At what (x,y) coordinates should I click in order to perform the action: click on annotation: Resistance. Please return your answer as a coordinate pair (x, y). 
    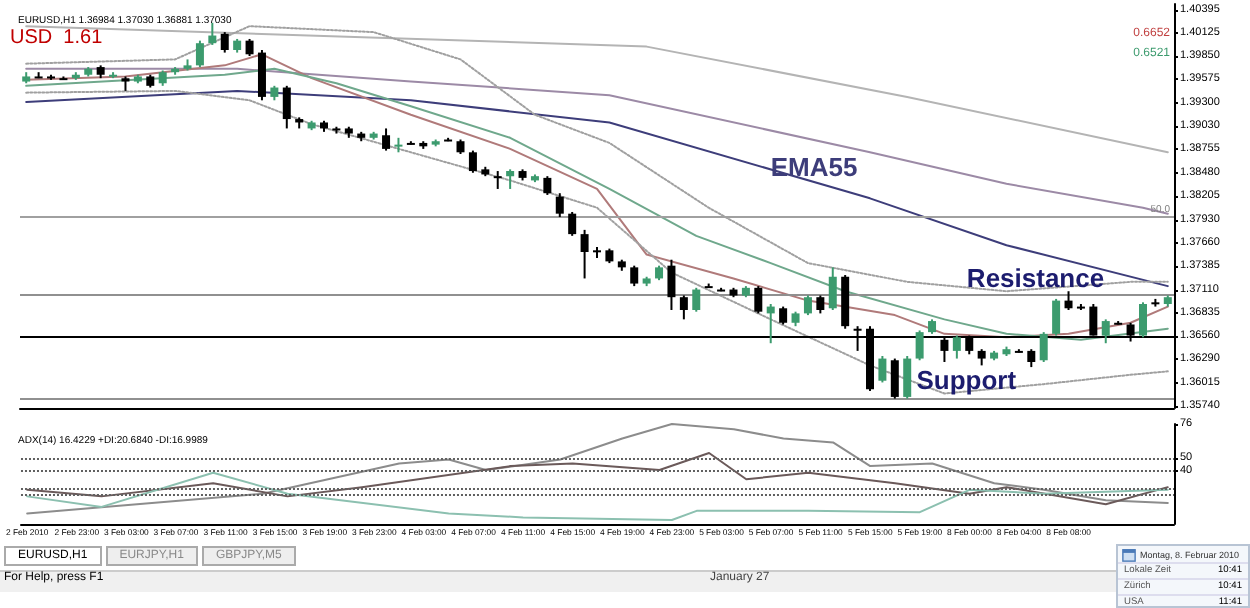
    Looking at the image, I should click on (1035, 278).